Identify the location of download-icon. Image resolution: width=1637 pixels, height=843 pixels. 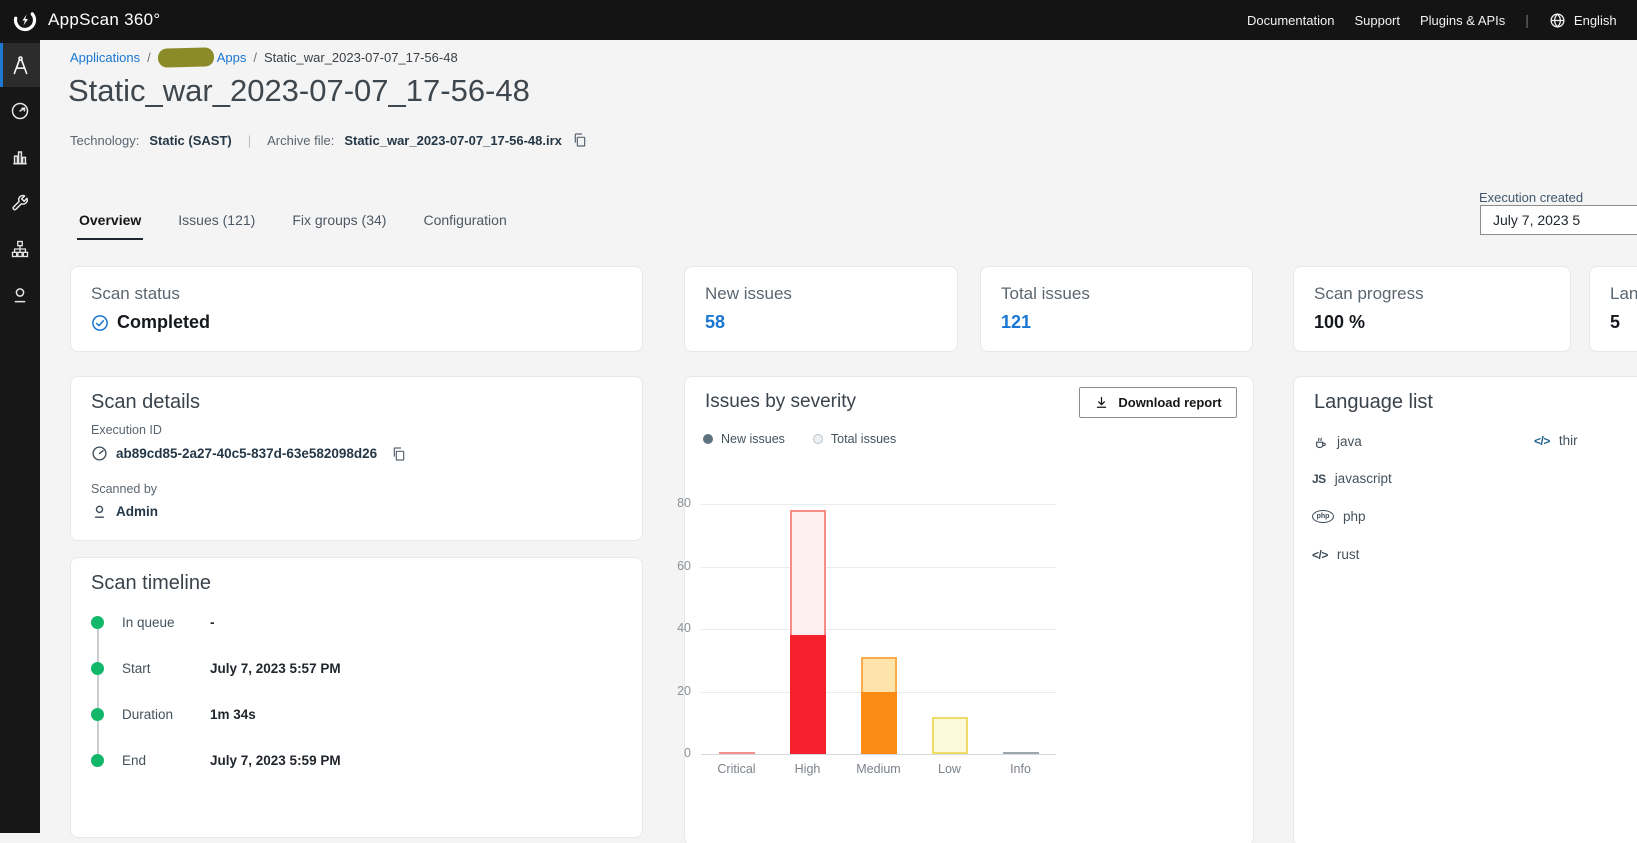
(1101, 402).